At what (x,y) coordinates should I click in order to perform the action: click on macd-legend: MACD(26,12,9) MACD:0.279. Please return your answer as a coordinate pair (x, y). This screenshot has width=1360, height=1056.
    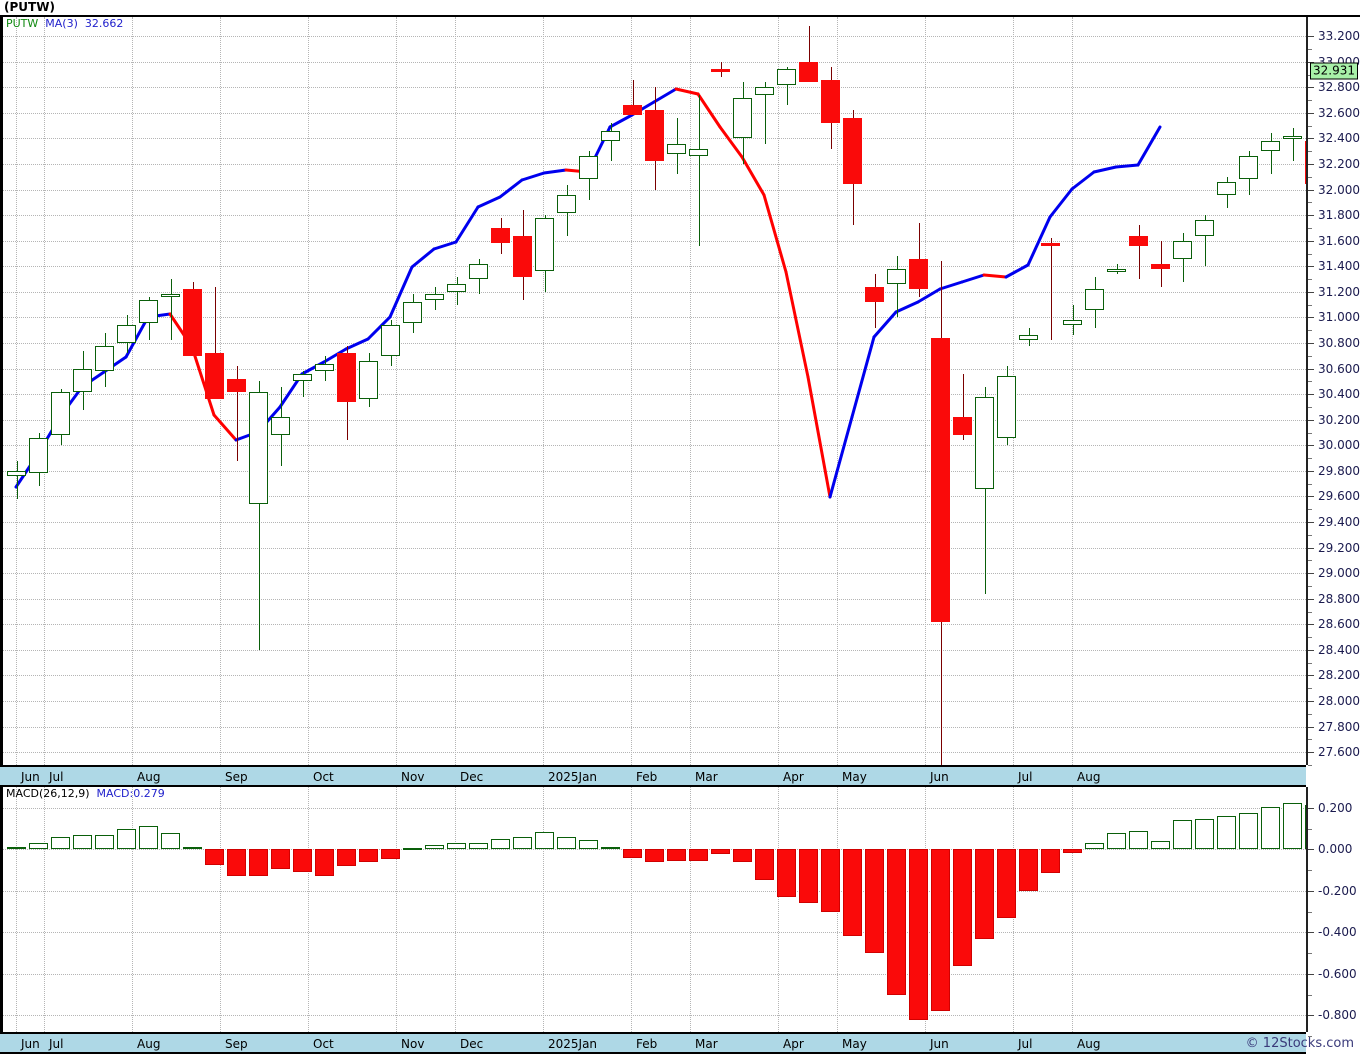
    Looking at the image, I should click on (85, 794).